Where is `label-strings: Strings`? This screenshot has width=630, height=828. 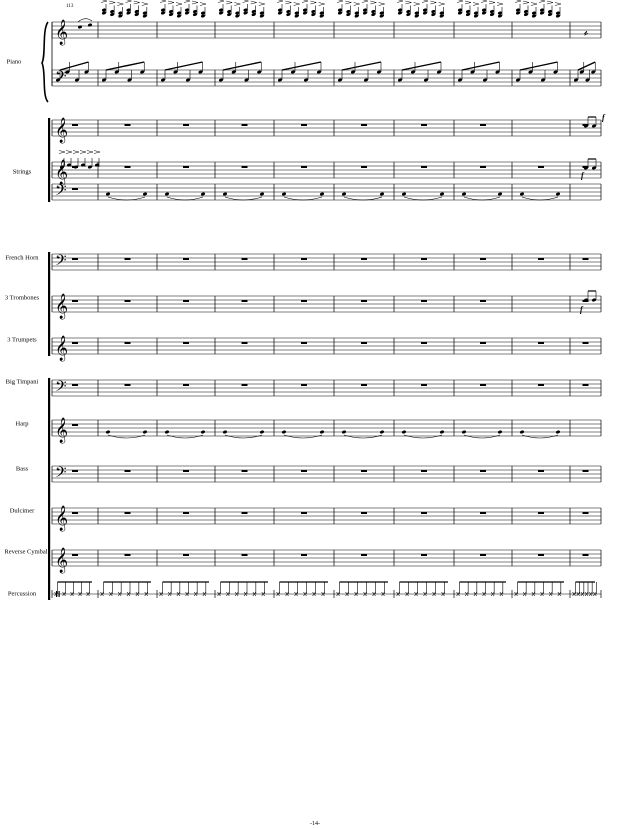 label-strings: Strings is located at coordinates (22, 172).